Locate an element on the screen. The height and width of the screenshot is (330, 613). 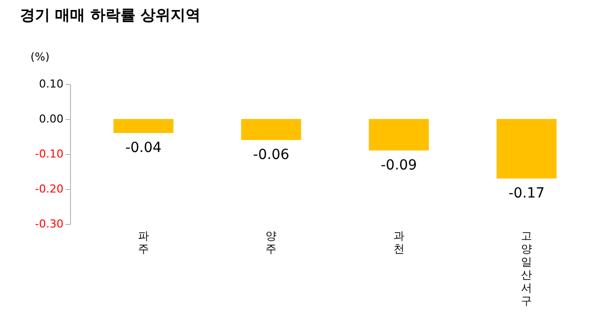
data-label: -0.06 is located at coordinates (271, 155).